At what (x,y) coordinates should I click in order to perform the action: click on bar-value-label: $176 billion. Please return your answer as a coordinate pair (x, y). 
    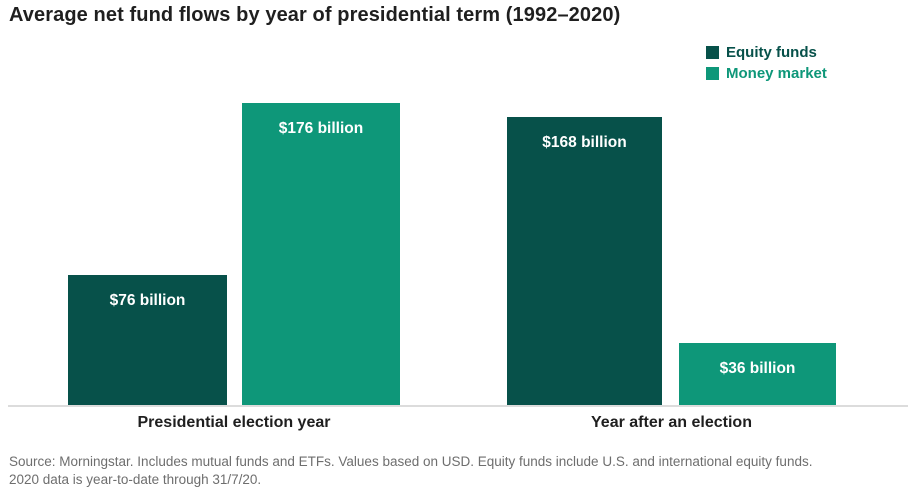
    Looking at the image, I should click on (321, 128).